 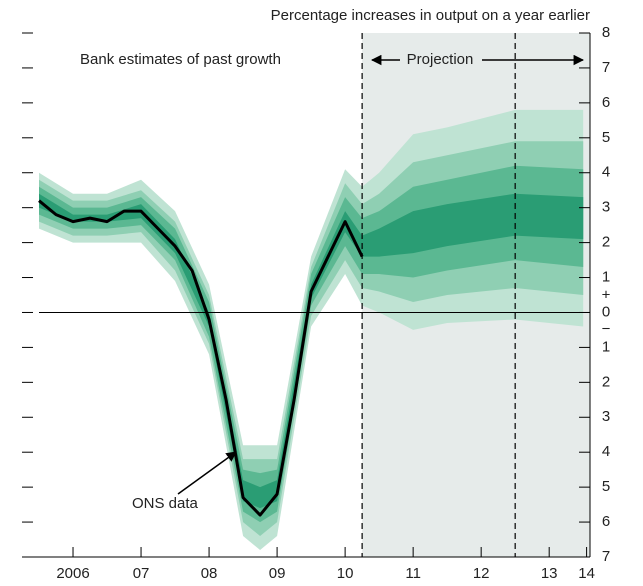 What do you see at coordinates (180, 59) in the screenshot?
I see `annotation: Bank estimates of past growth` at bounding box center [180, 59].